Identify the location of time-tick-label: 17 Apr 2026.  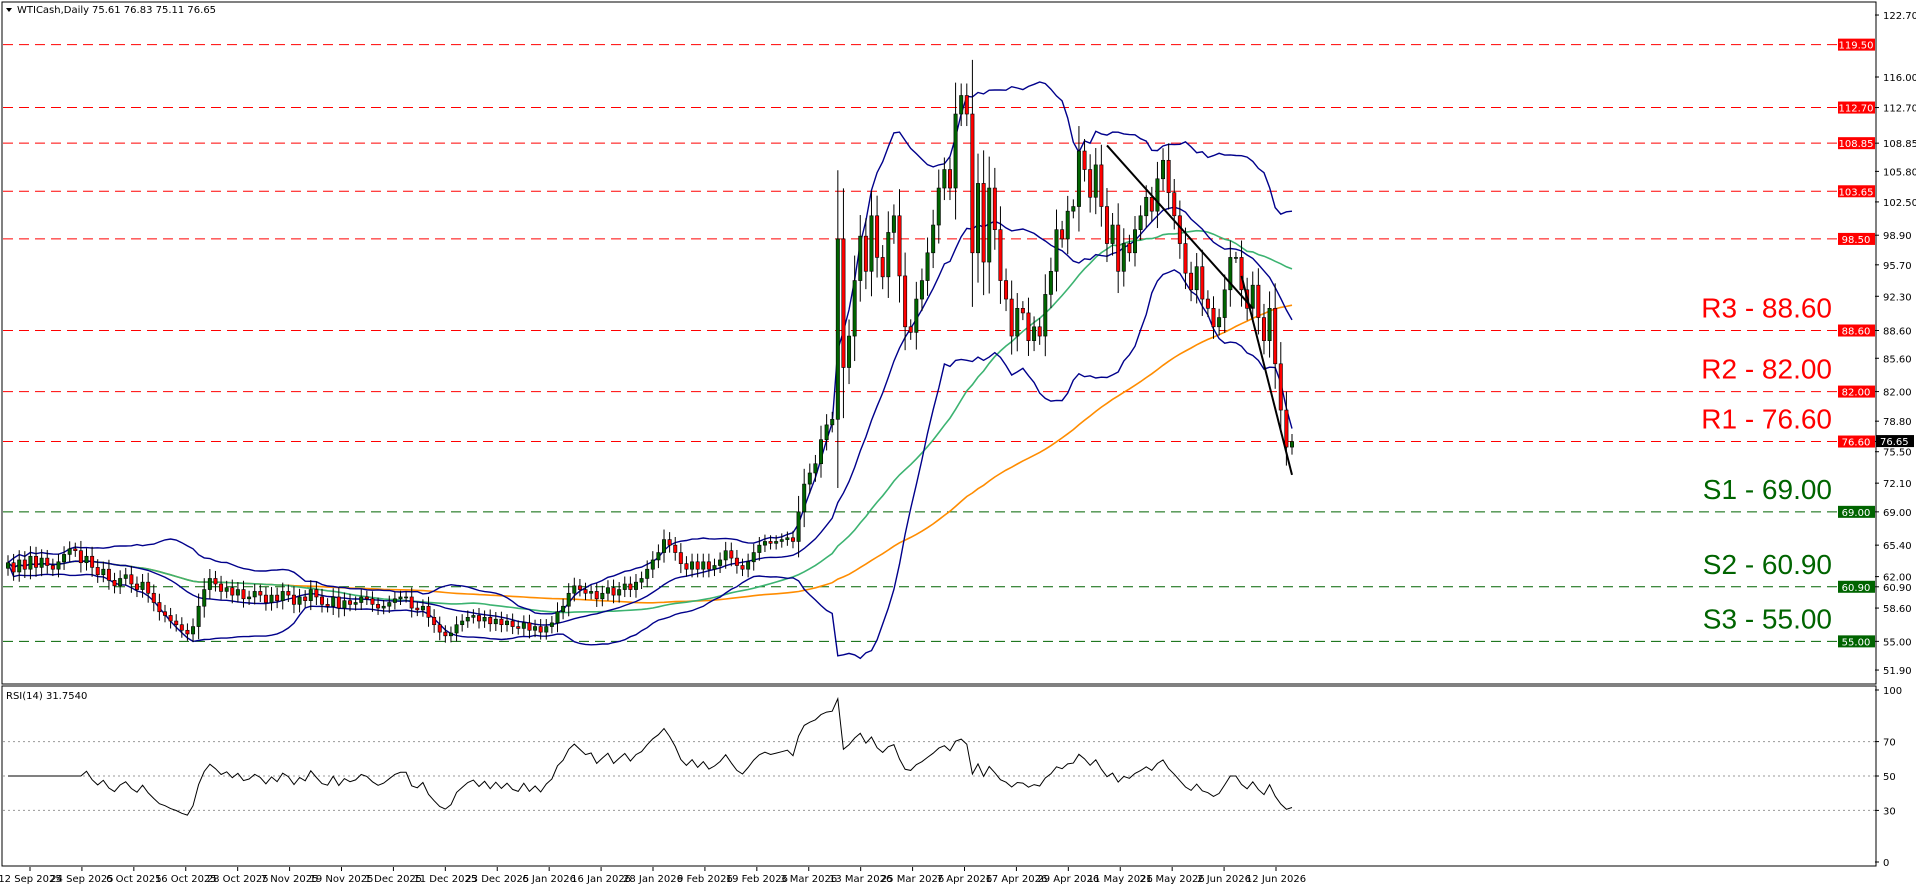
(1016, 879).